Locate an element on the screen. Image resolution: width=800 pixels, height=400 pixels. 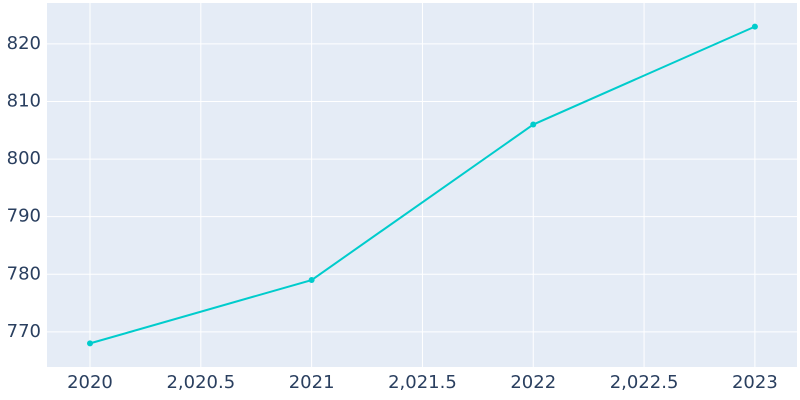
x-tick-label: 2022 is located at coordinates (533, 382).